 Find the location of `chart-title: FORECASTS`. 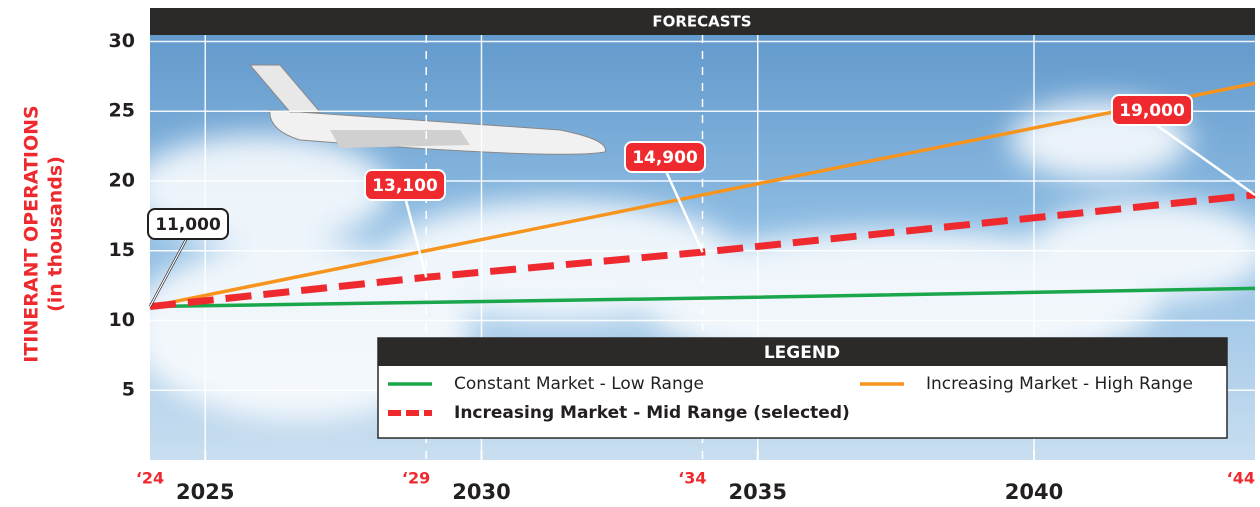

chart-title: FORECASTS is located at coordinates (701, 22).